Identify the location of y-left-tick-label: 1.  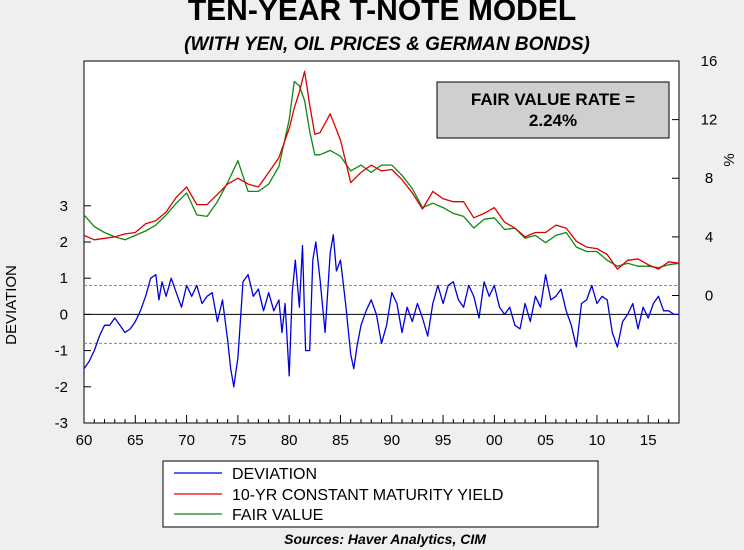
(64, 278).